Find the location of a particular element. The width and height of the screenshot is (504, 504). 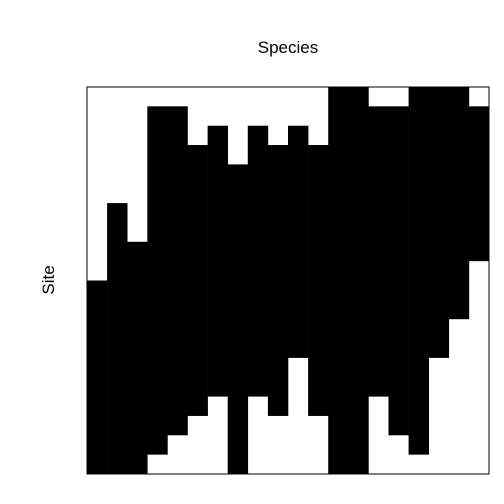

species-10-presence is located at coordinates (278, 280).